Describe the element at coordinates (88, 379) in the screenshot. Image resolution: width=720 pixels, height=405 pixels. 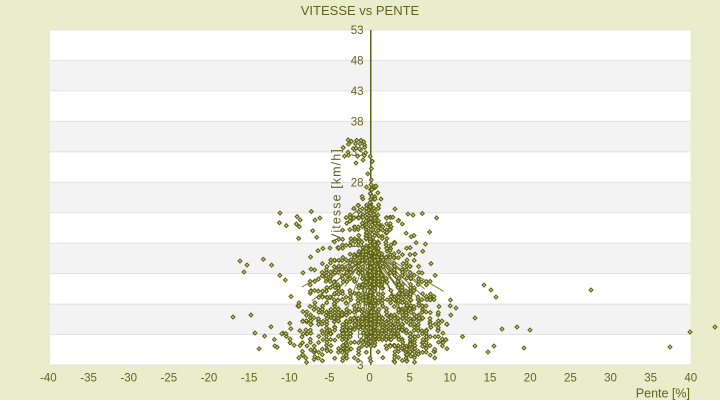
I see `svg-text: -35` at that location.